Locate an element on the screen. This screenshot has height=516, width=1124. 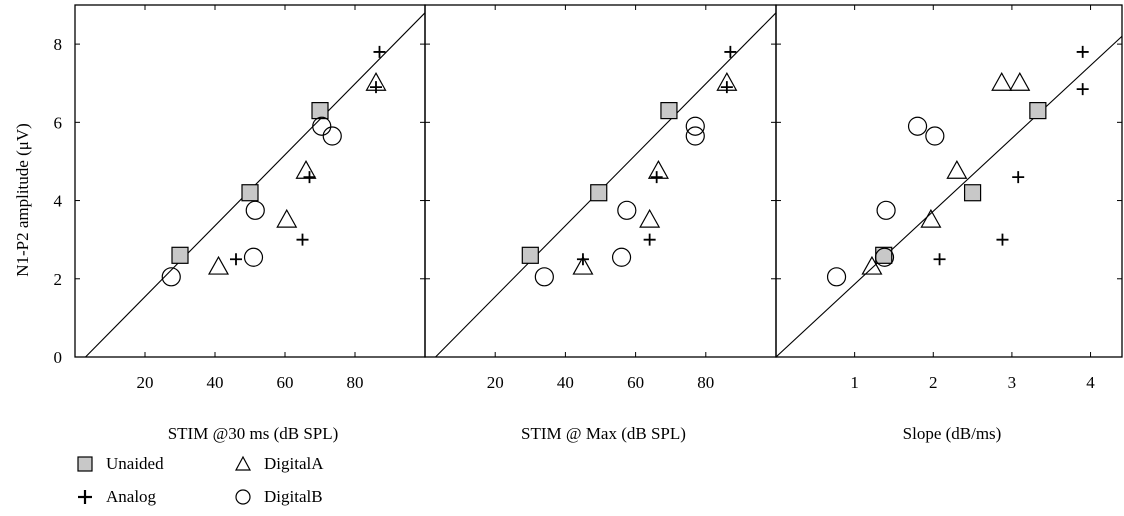
x-tick-label: 3 is located at coordinates (1012, 382).